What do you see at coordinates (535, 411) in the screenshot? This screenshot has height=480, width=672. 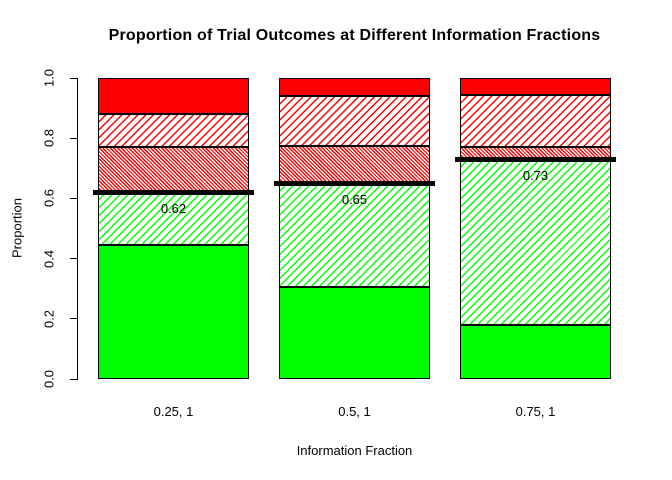 I see `x-tick-label: 0.75, 1` at bounding box center [535, 411].